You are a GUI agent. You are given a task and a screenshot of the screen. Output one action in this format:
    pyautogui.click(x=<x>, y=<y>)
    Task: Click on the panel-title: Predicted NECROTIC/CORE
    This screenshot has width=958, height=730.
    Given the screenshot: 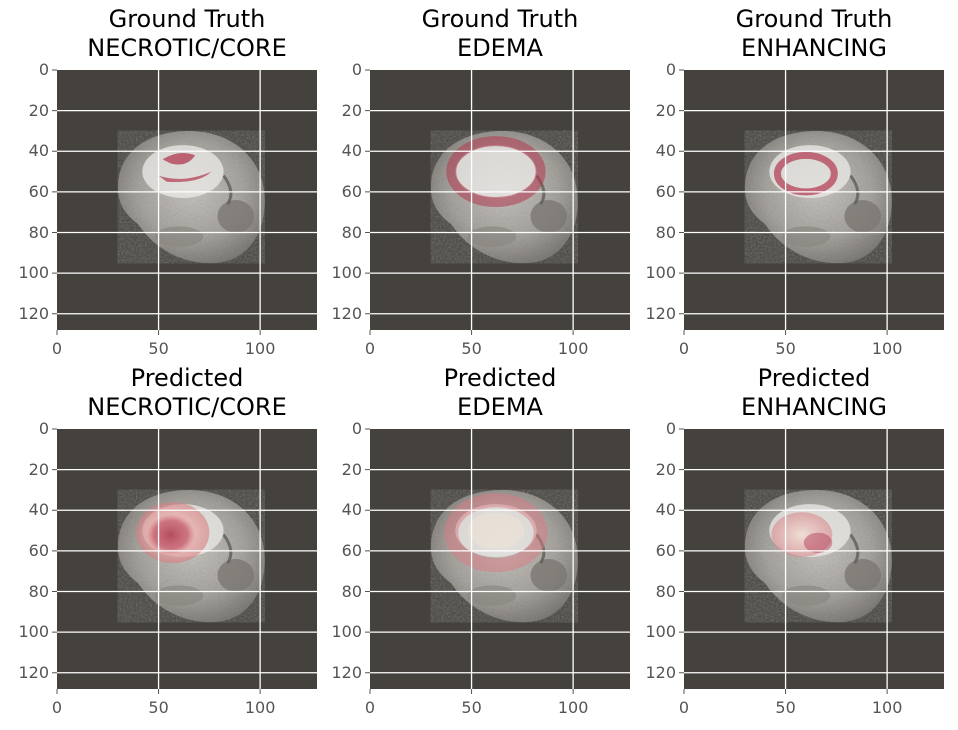 What is the action you would take?
    pyautogui.click(x=187, y=393)
    